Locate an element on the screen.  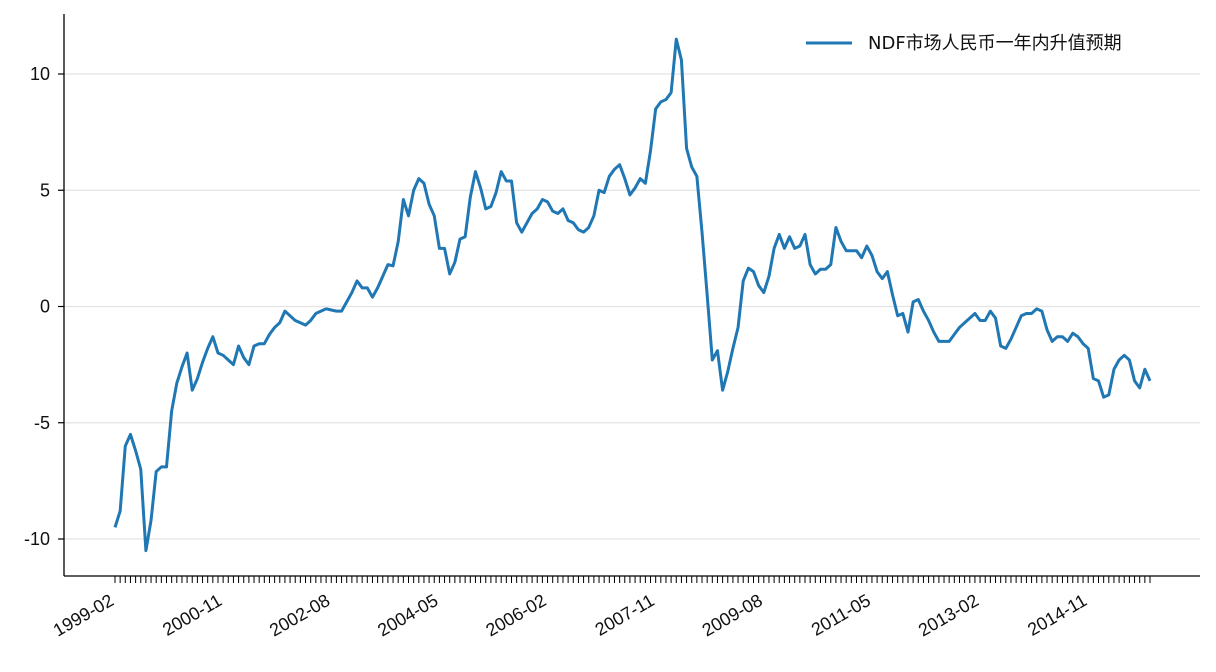
y-tick-label: 5 is located at coordinates (45, 190).